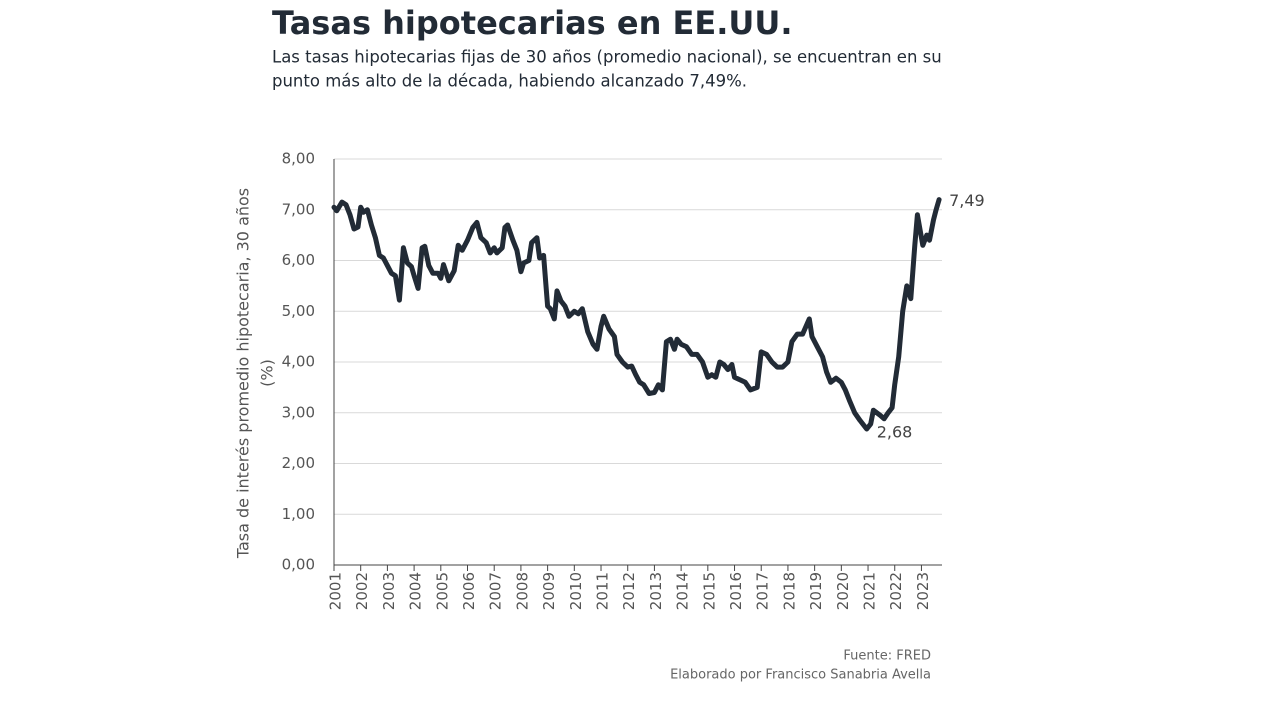  What do you see at coordinates (629, 591) in the screenshot?
I see `x-tick-label: 2012` at bounding box center [629, 591].